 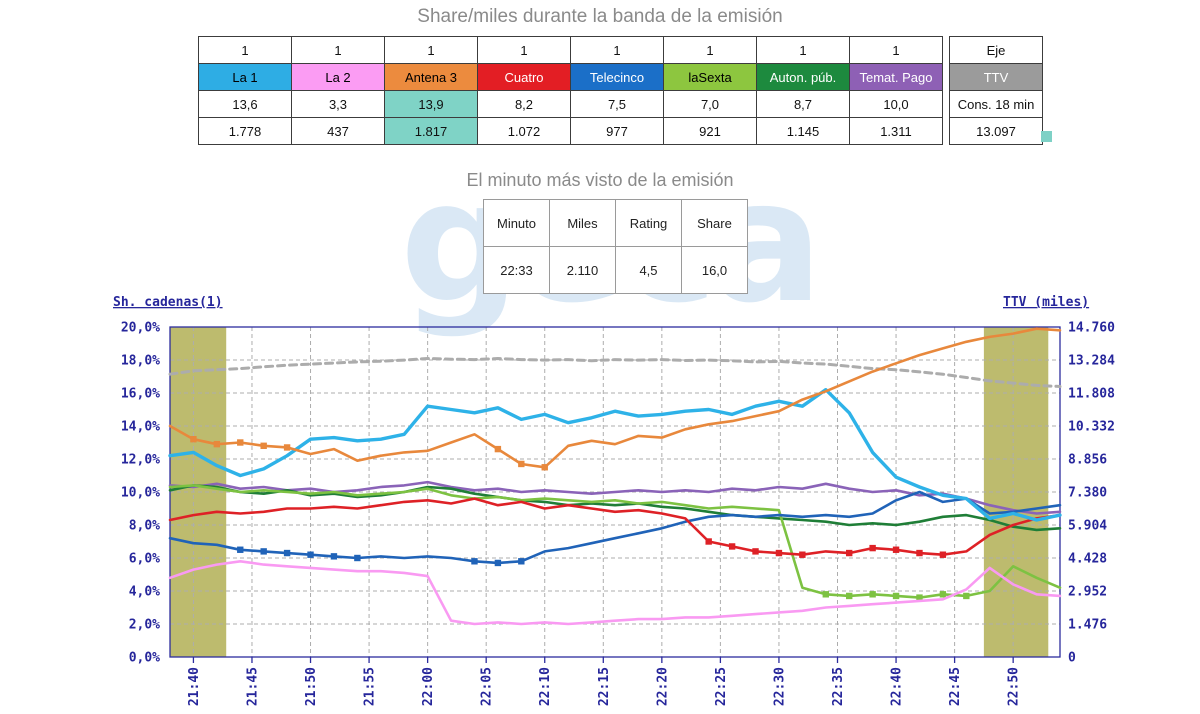 I want to click on left-tick-label: 10,0%, so click(x=140, y=493).